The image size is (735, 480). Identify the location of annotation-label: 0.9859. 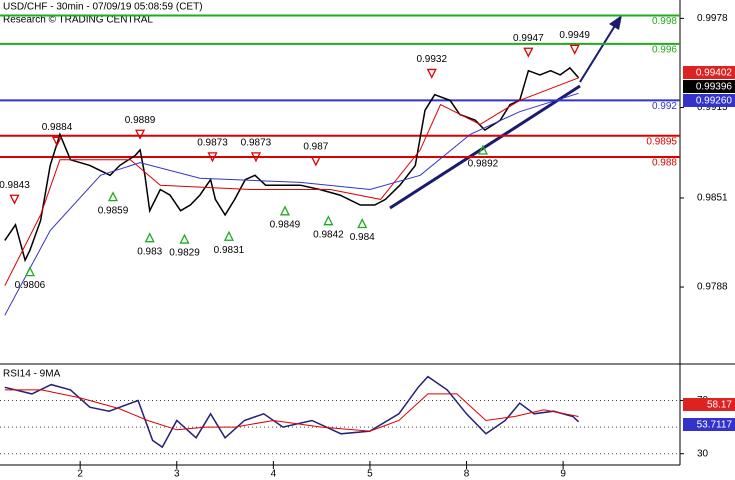
(113, 210).